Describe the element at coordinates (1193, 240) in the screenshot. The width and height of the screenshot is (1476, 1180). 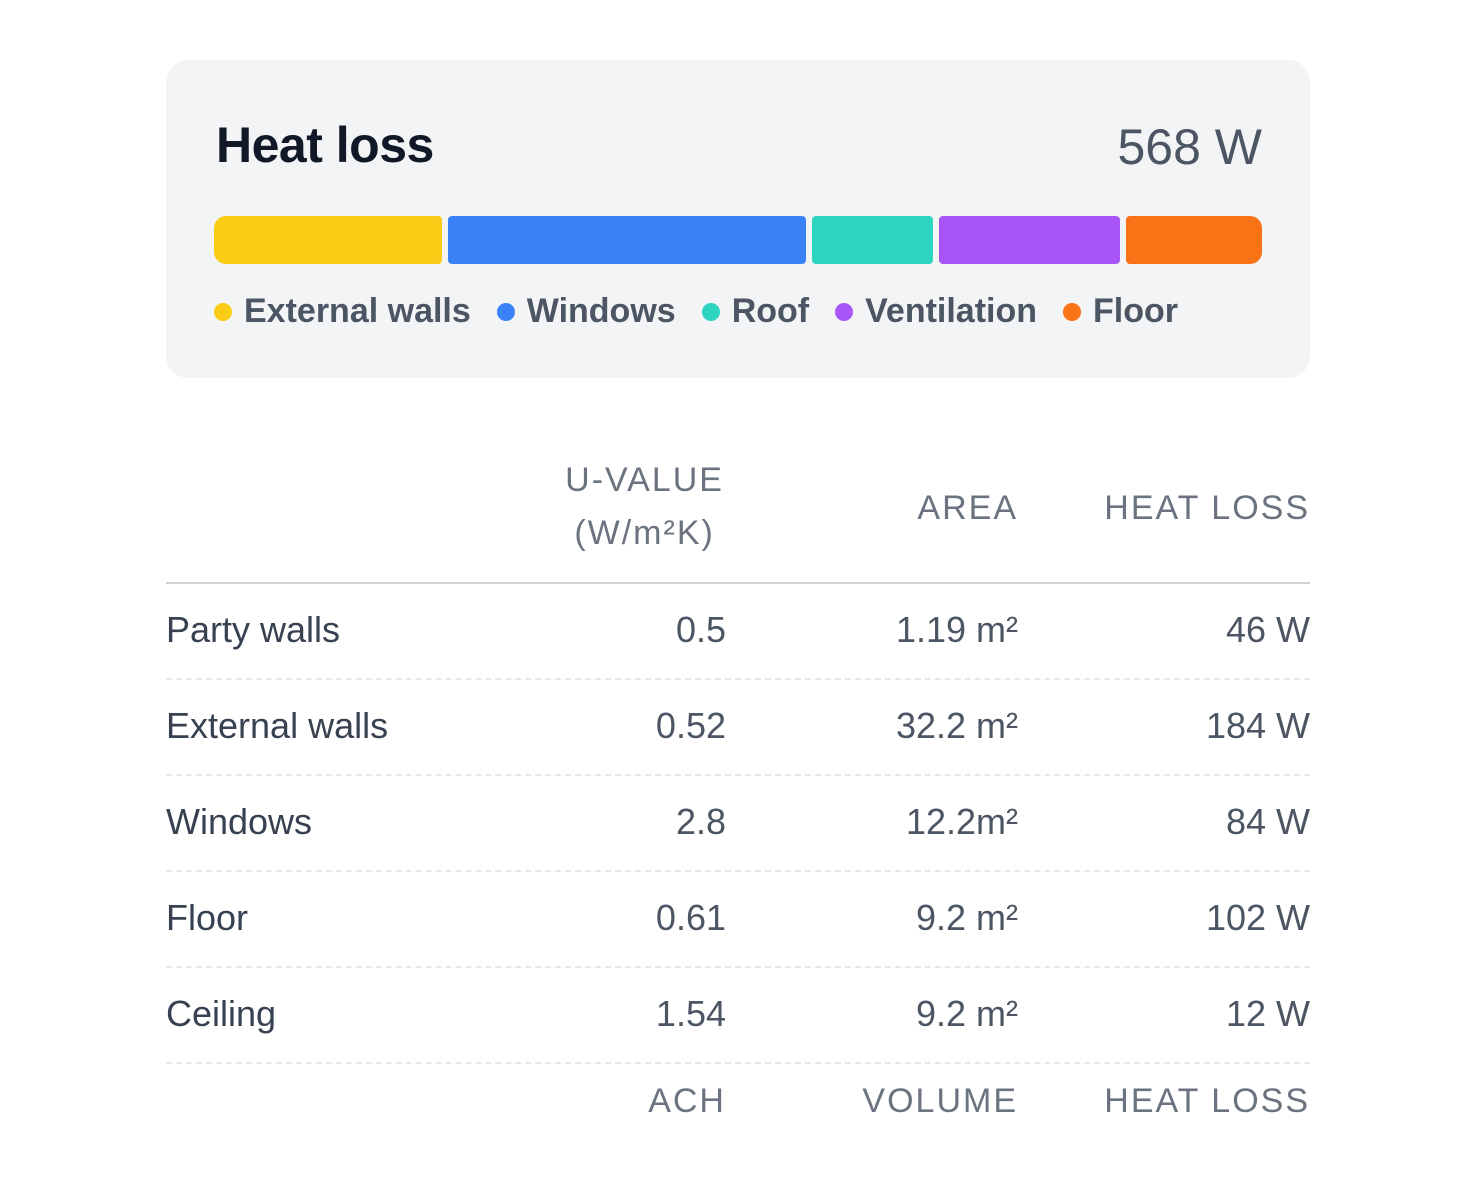
I see `bar-segment-floor` at that location.